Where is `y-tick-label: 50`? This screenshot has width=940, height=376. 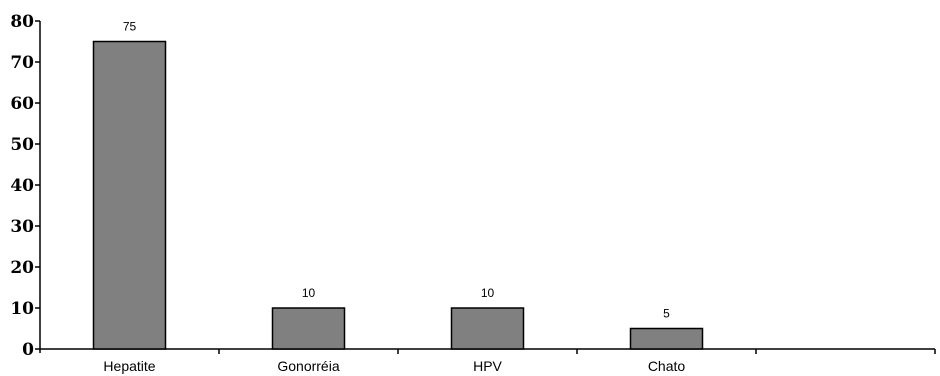 y-tick-label: 50 is located at coordinates (22, 145).